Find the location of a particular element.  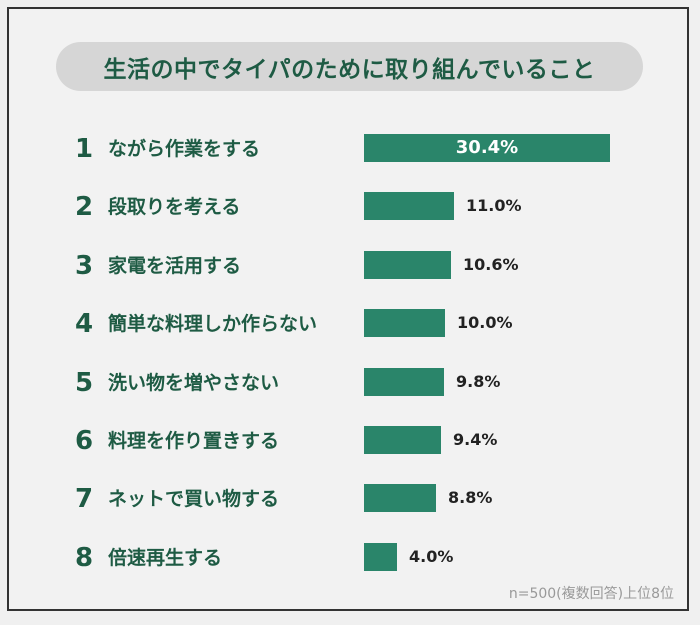

rank-number: 6 is located at coordinates (84, 441).